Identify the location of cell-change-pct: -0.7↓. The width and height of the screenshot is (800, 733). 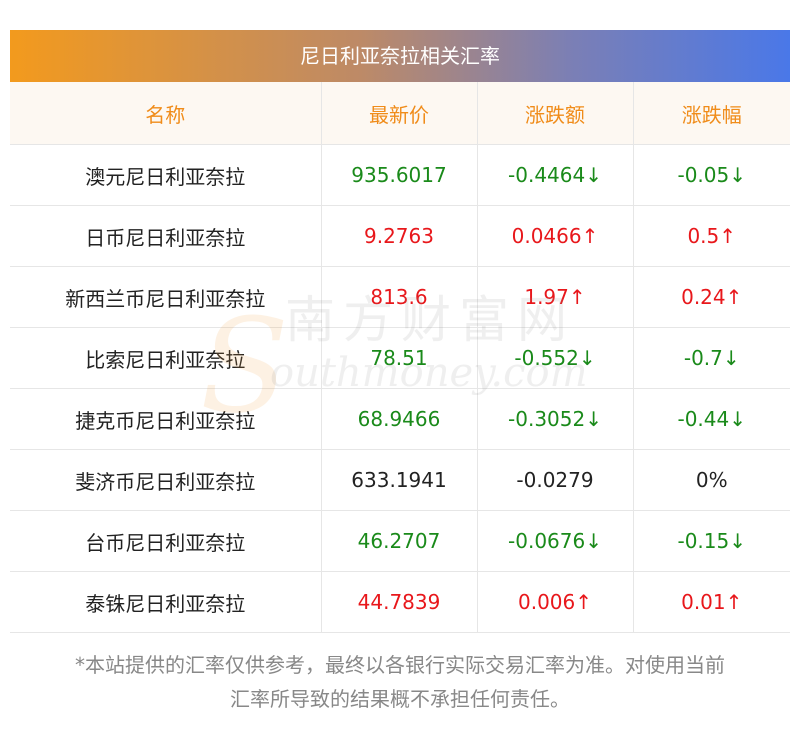
(711, 358).